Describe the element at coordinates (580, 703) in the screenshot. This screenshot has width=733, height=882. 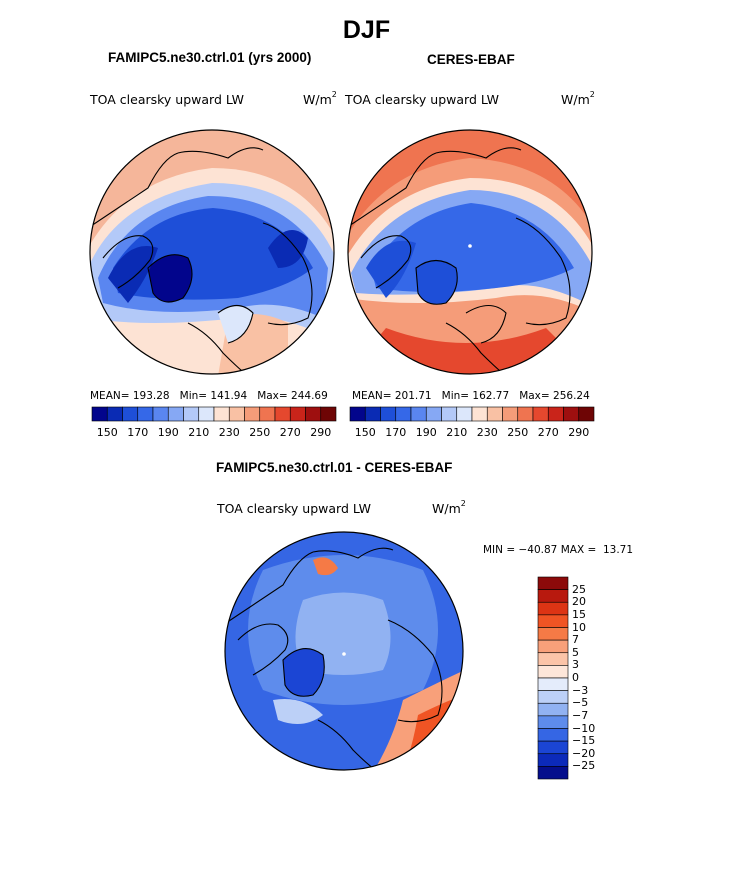
I see `panel-3-colorbar-tick-label: −5` at that location.